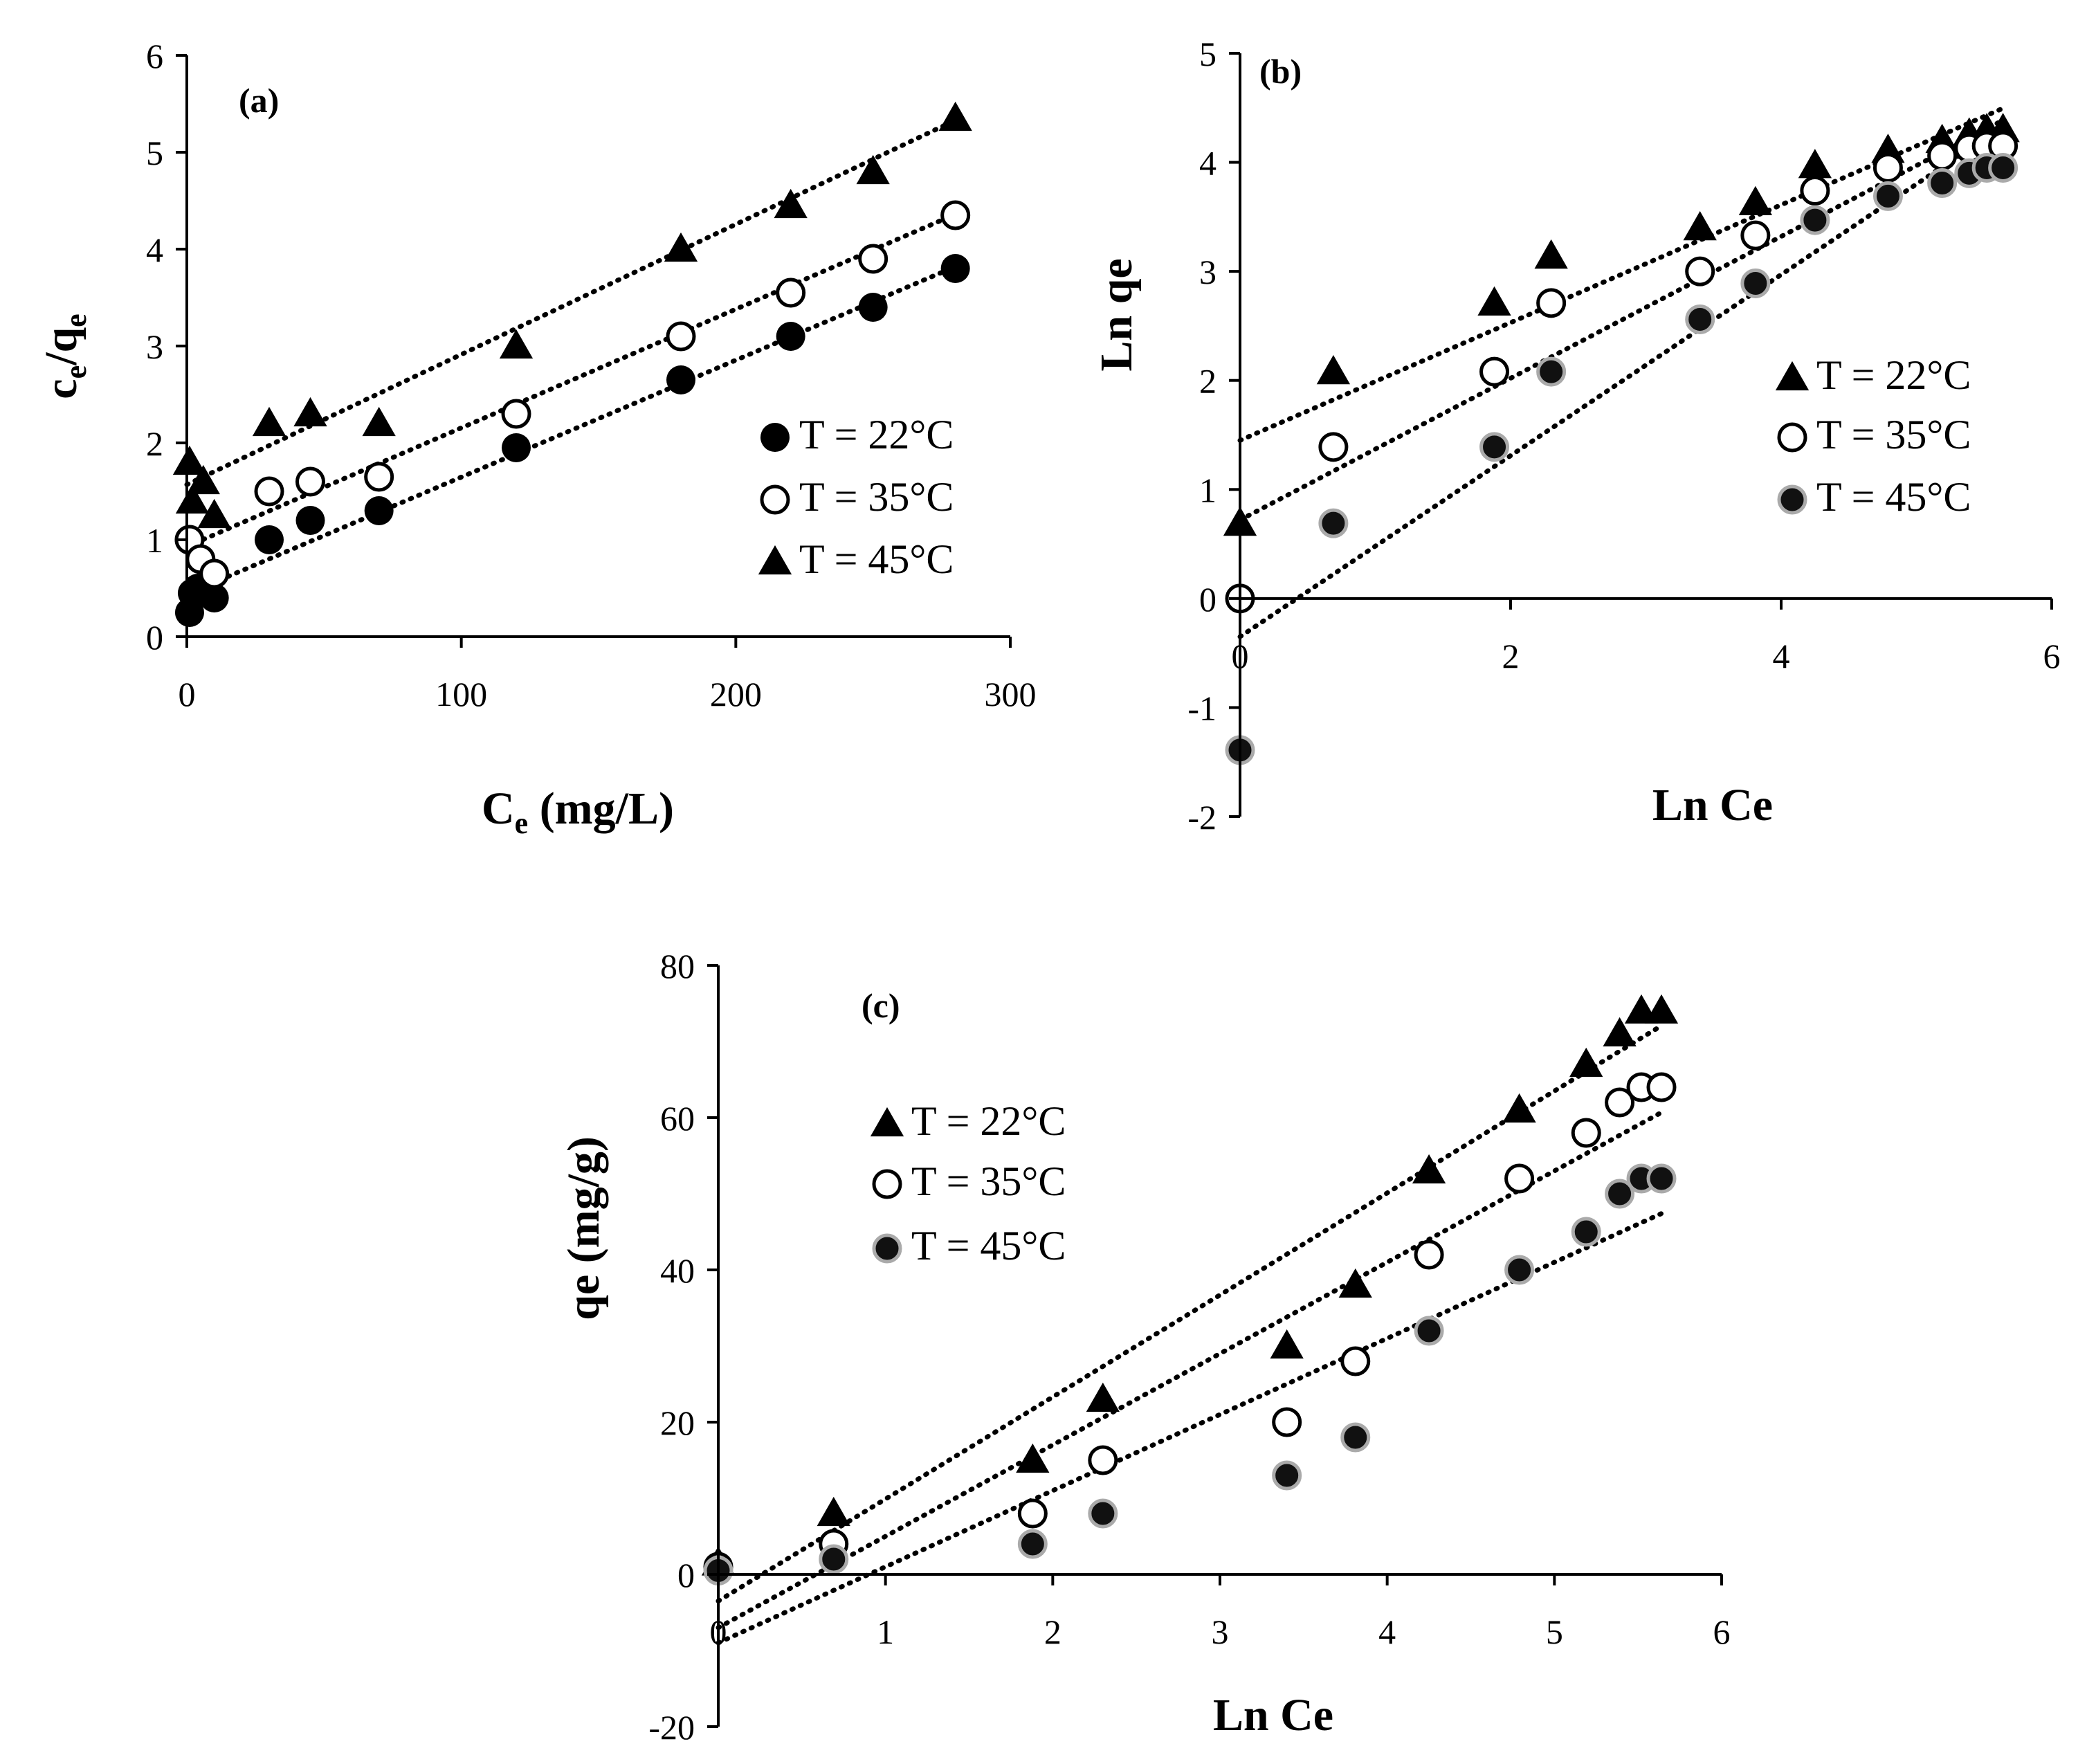 The width and height of the screenshot is (2096, 1764). I want to click on panel-b-y-tick-label: 3, so click(1207, 272).